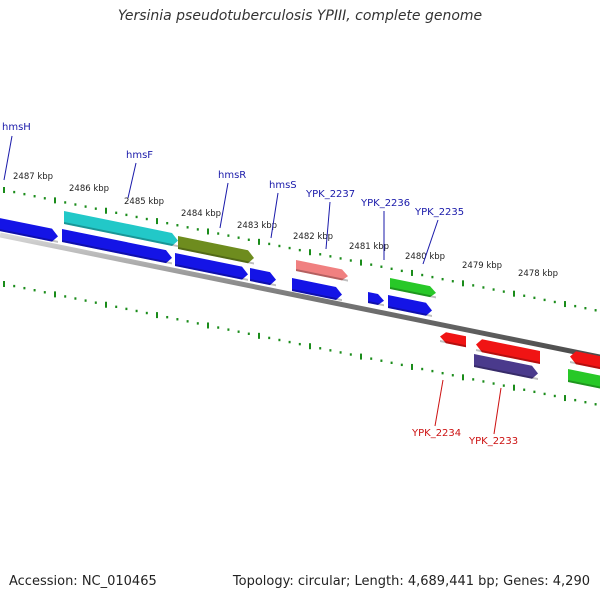 This screenshot has height=600, width=600. What do you see at coordinates (313, 237) in the screenshot?
I see `kbp-tick-label: 2482 kbp` at bounding box center [313, 237].